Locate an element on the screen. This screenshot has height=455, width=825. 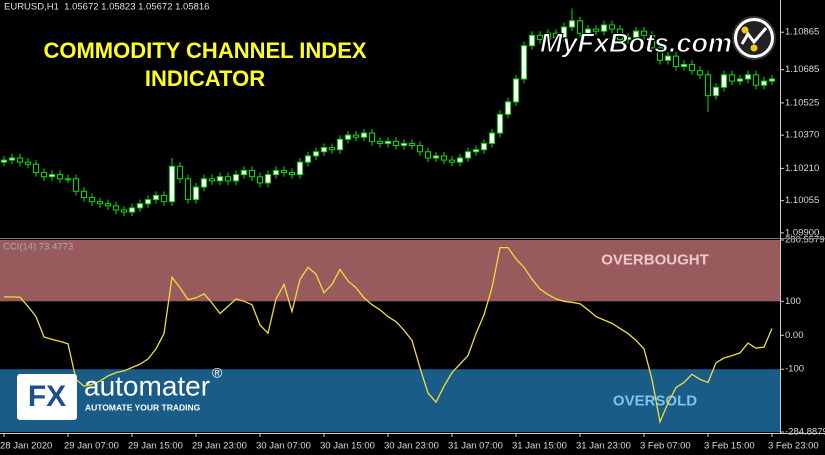
x-tick-label: 31 Jan 07:00 is located at coordinates (475, 446).